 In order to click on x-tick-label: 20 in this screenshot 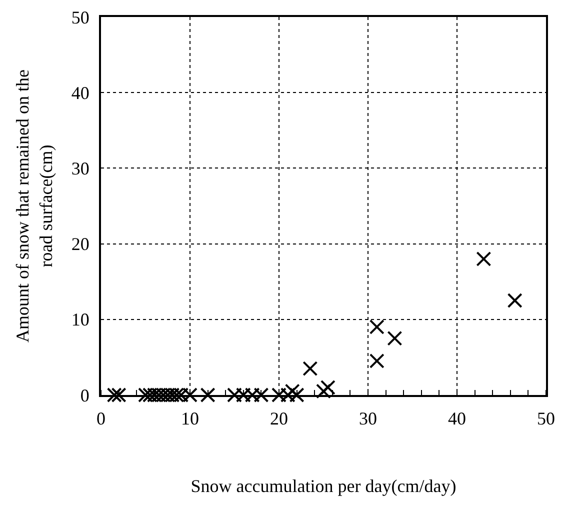, I will do `click(279, 418)`.